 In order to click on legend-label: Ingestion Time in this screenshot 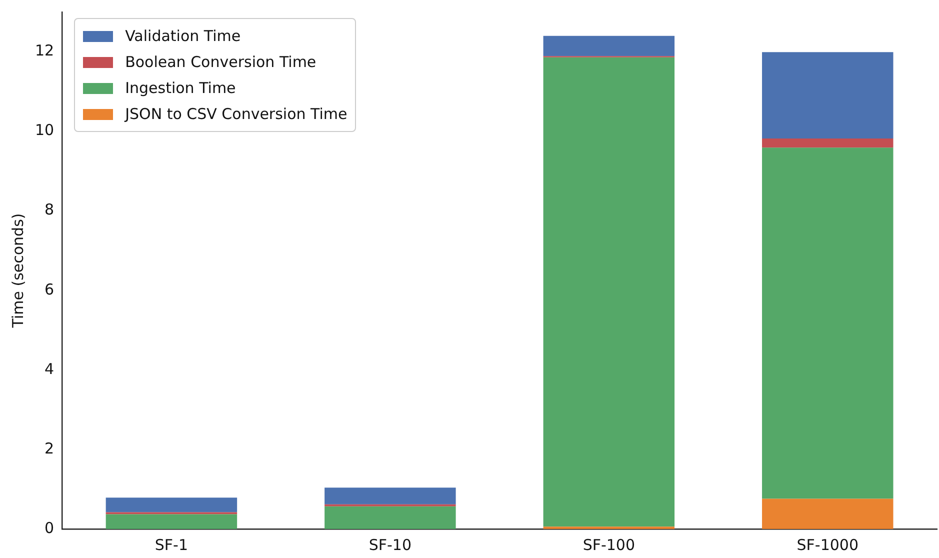, I will do `click(180, 88)`.